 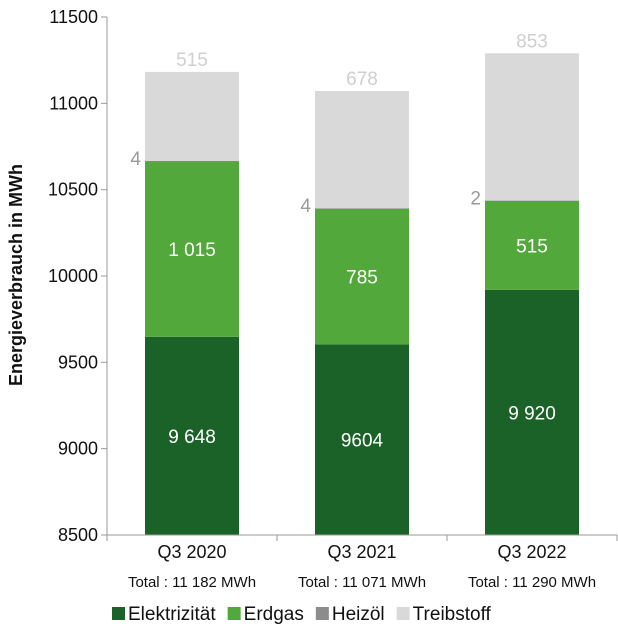 What do you see at coordinates (16, 275) in the screenshot?
I see `y-axis-label: Energieverbrauch in MWh` at bounding box center [16, 275].